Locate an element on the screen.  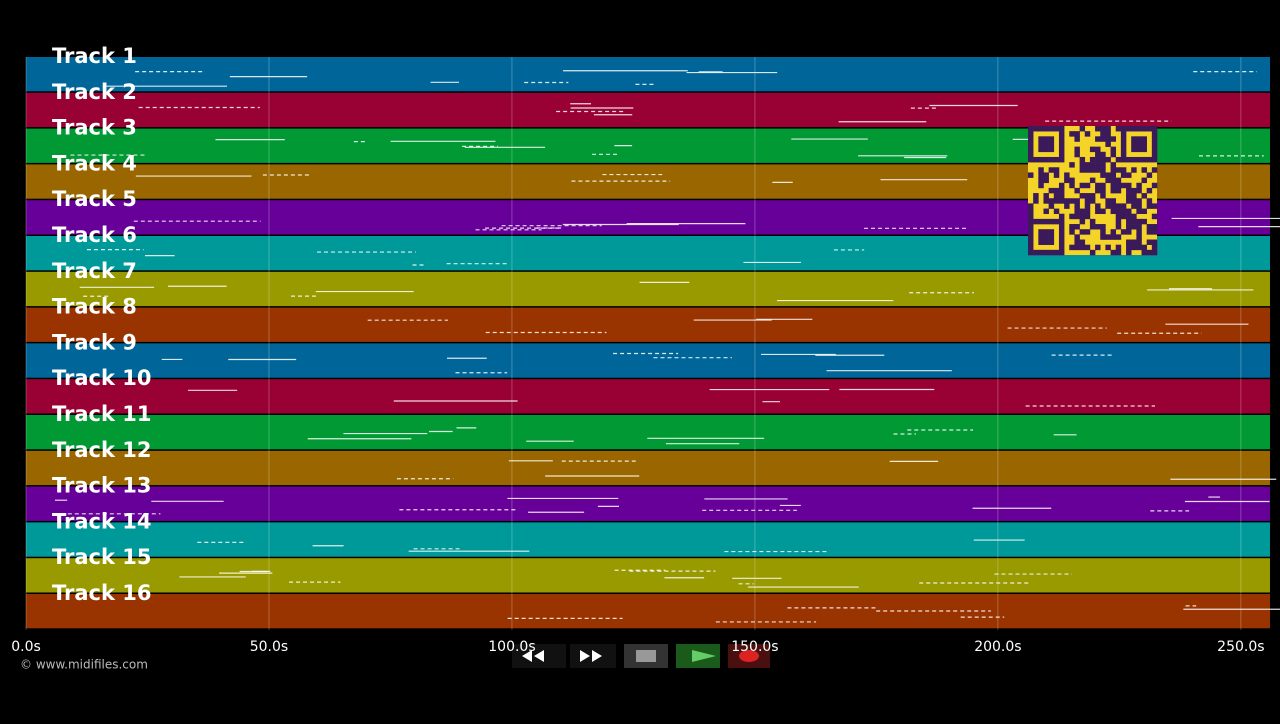
x-tick-label: 150.0s is located at coordinates (754, 647).